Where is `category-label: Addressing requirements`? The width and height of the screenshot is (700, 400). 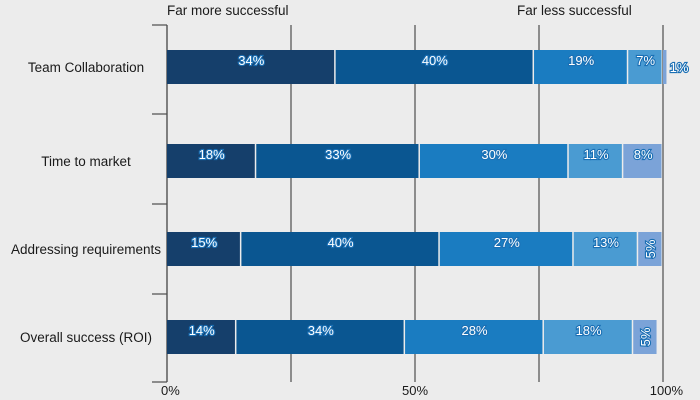
category-label: Addressing requirements is located at coordinates (86, 249).